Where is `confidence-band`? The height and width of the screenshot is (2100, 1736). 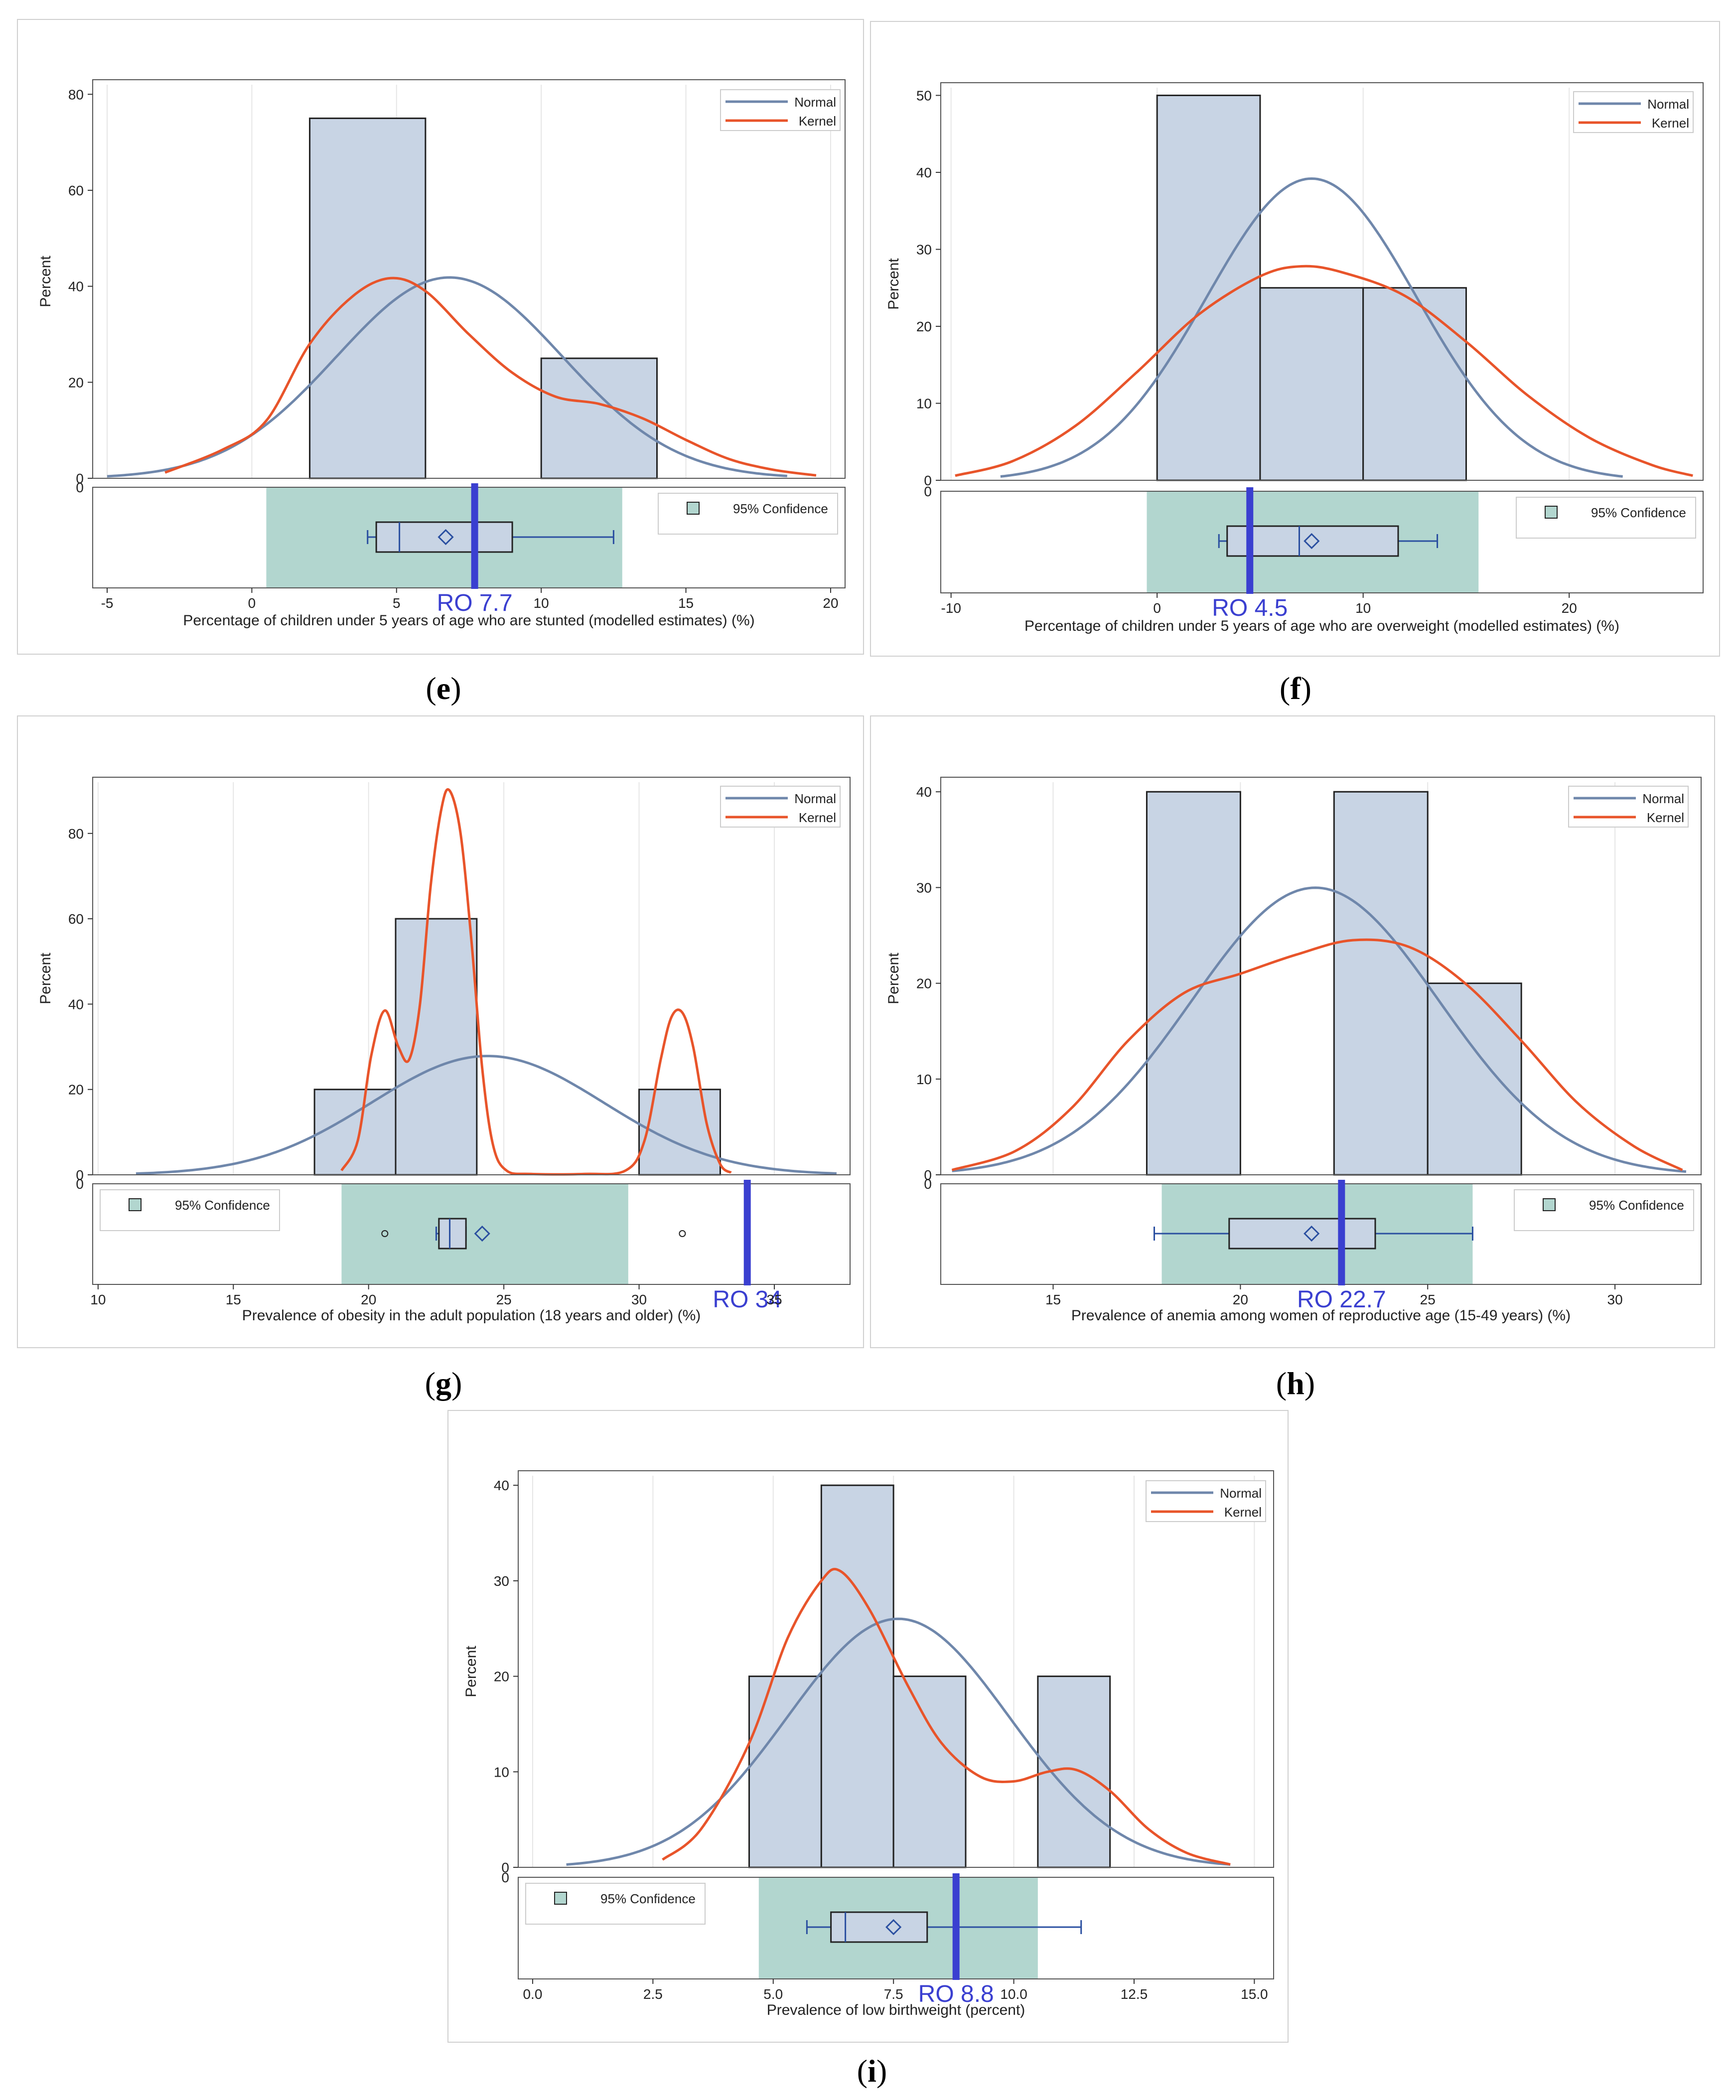 confidence-band is located at coordinates (484, 1234).